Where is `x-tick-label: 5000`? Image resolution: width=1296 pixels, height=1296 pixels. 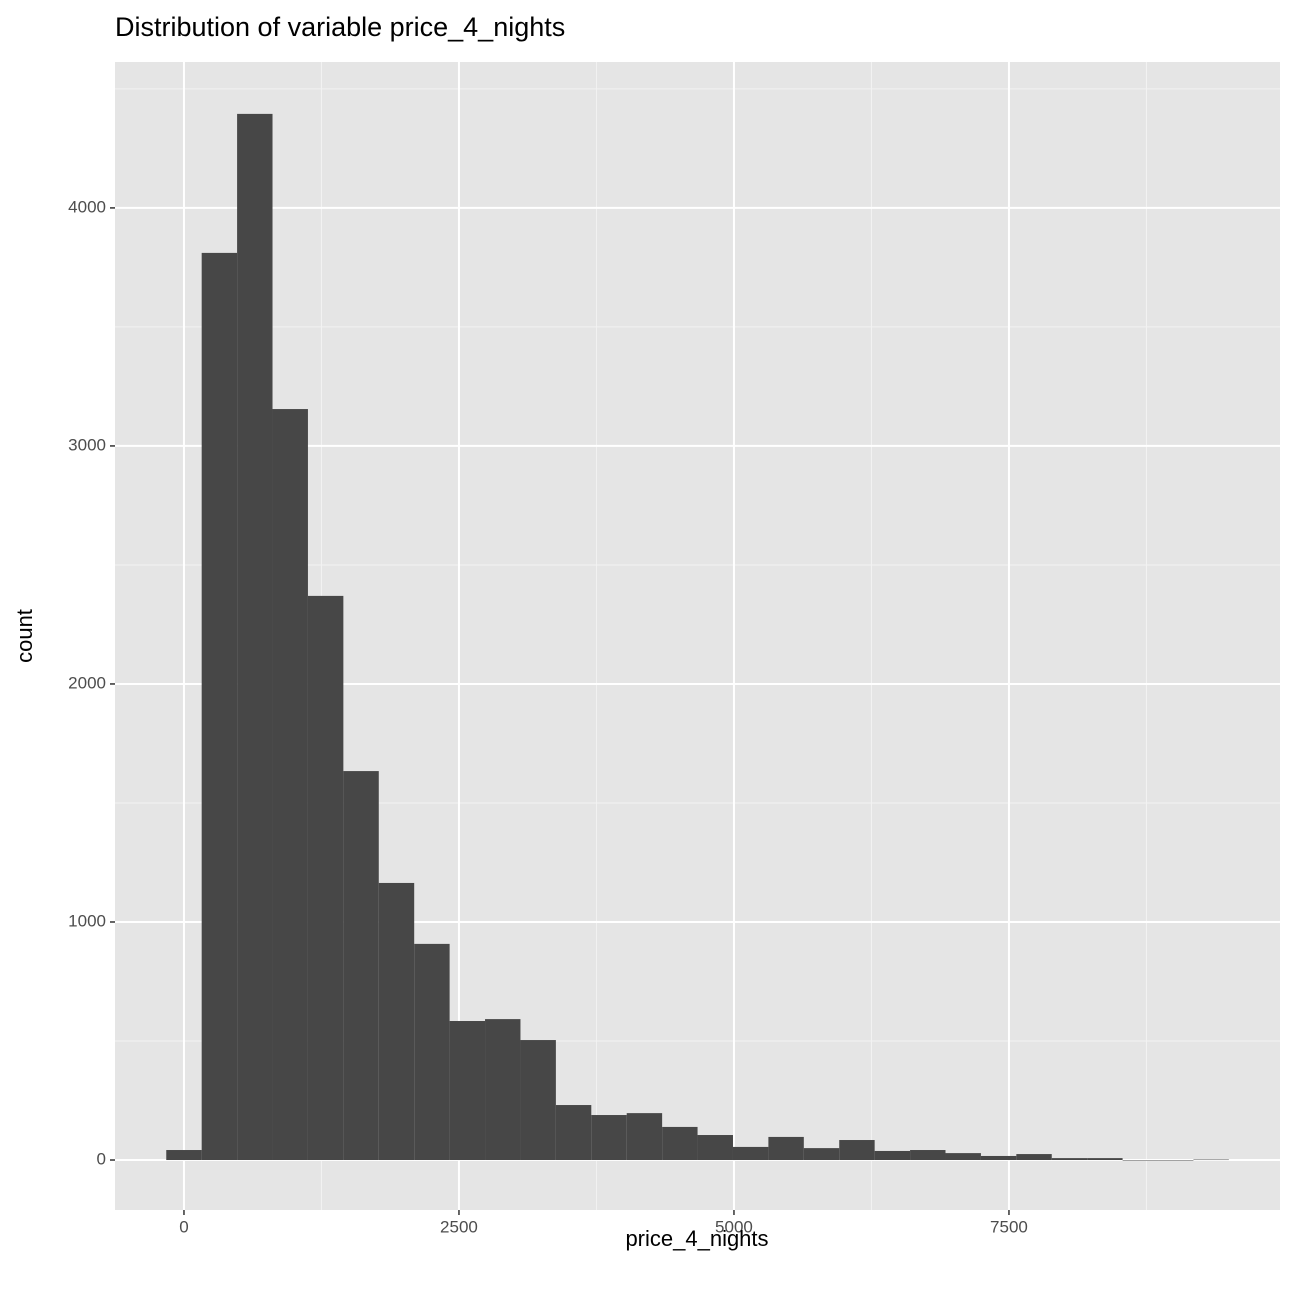 x-tick-label: 5000 is located at coordinates (734, 1226).